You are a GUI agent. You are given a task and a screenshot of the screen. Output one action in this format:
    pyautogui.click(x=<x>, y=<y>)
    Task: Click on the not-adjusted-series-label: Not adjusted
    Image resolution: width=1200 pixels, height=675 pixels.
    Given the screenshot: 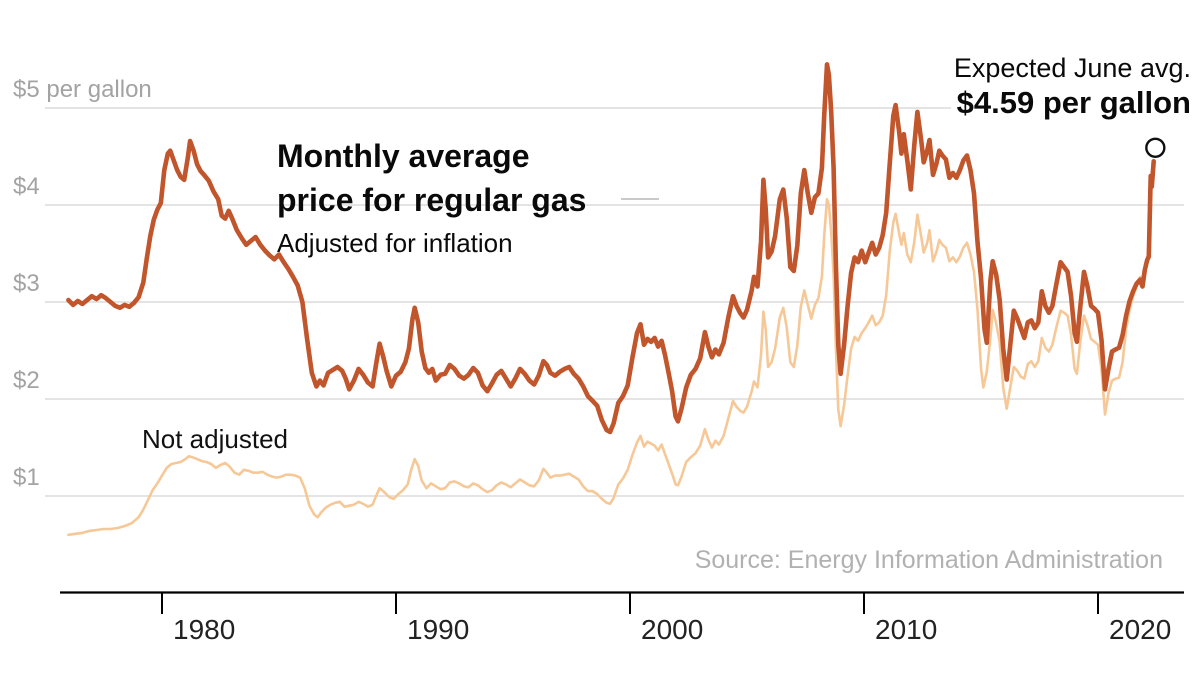 What is the action you would take?
    pyautogui.click(x=215, y=439)
    